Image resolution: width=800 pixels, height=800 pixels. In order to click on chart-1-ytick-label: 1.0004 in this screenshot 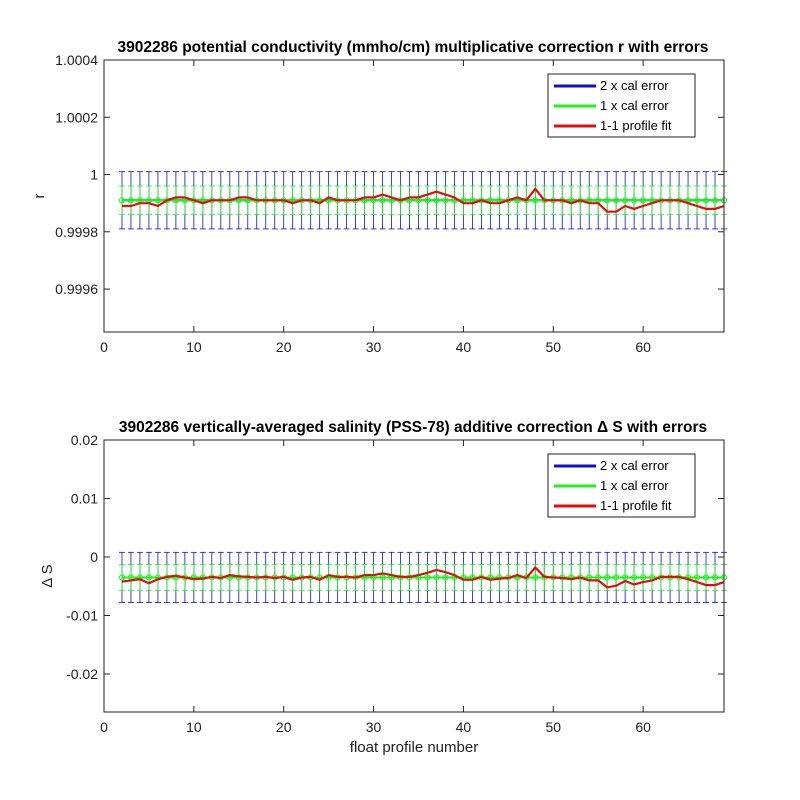, I will do `click(76, 60)`.